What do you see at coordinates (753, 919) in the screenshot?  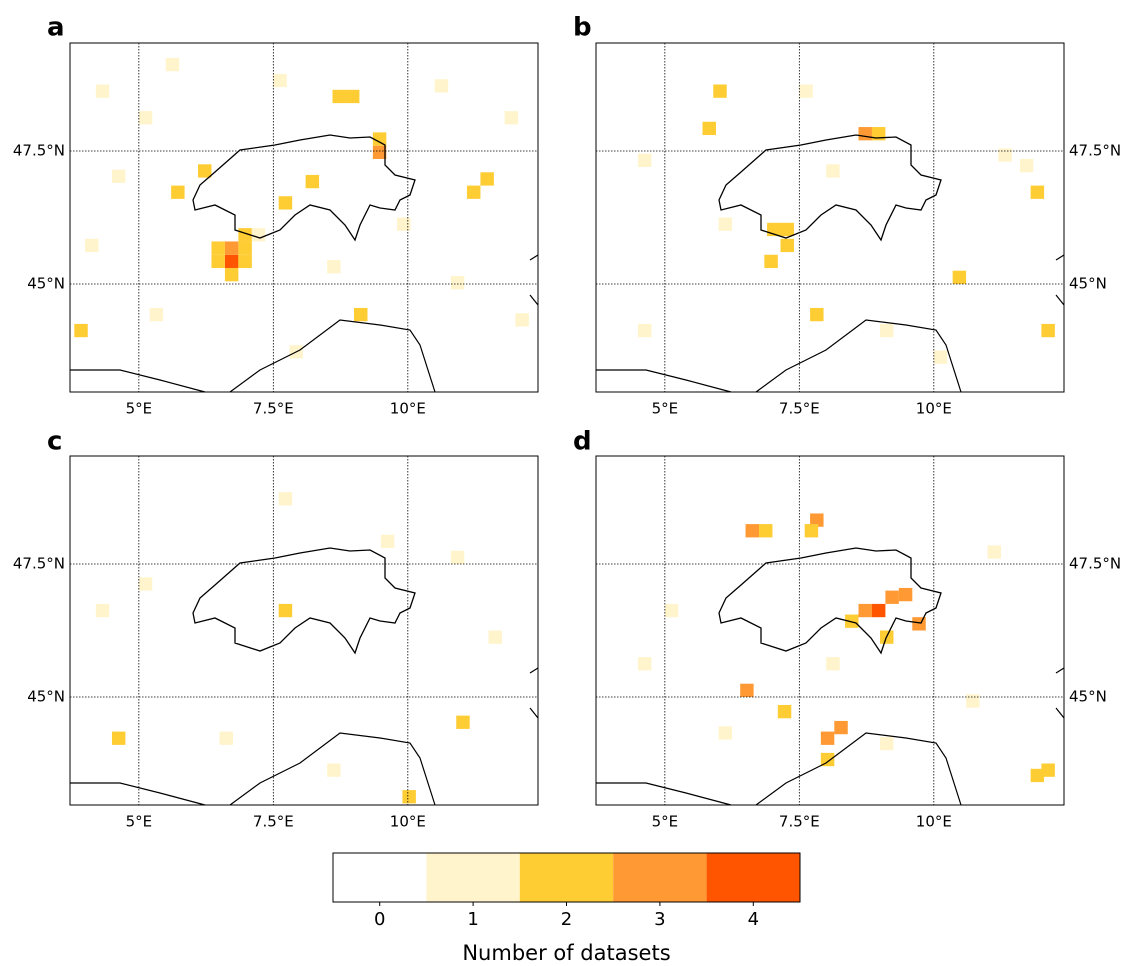 I see `colorbar-tick-label: 4` at bounding box center [753, 919].